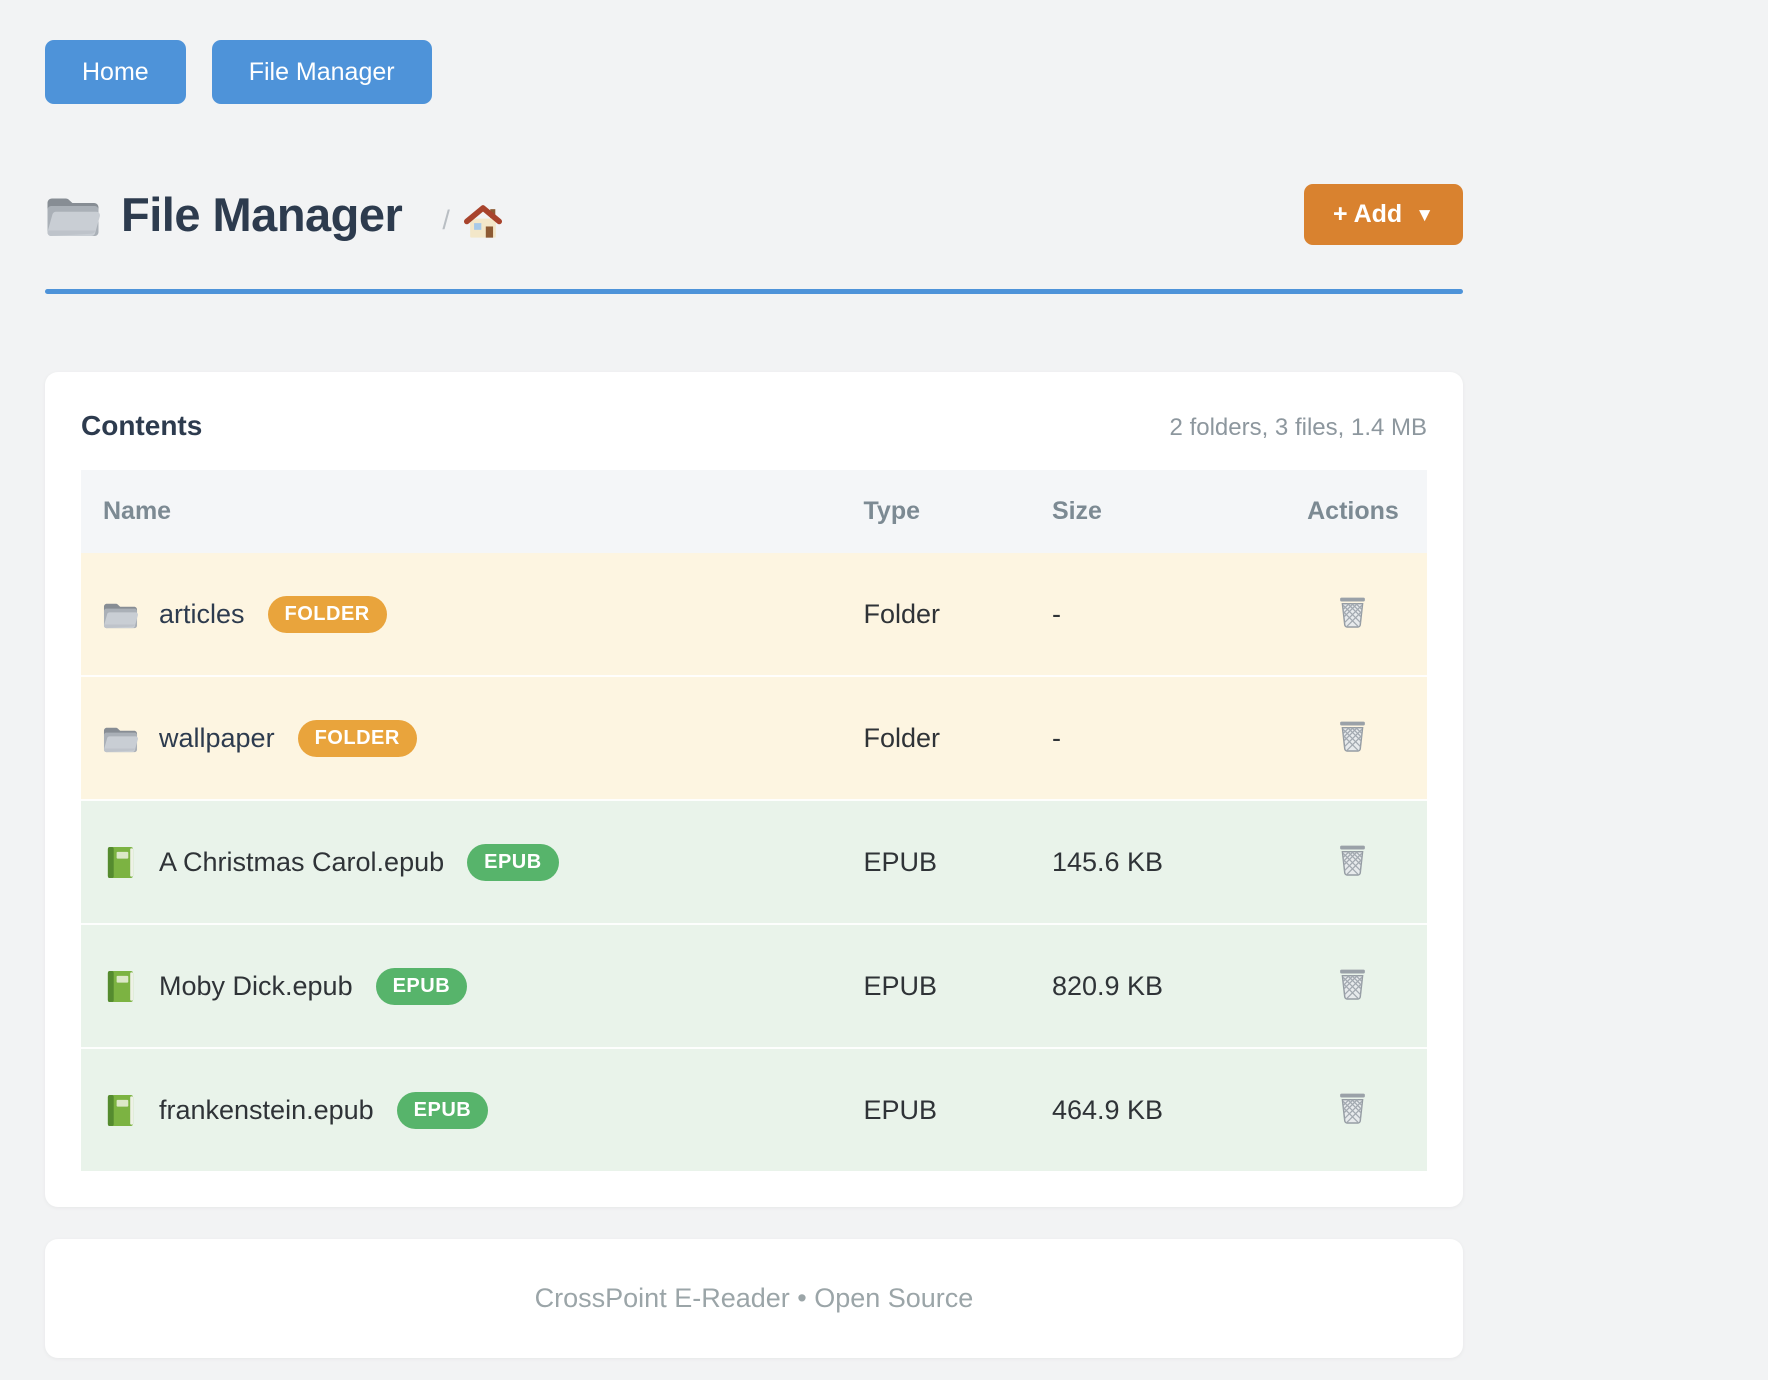 This screenshot has height=1380, width=1768. I want to click on size-cell: 464.9 KB, so click(1107, 1109).